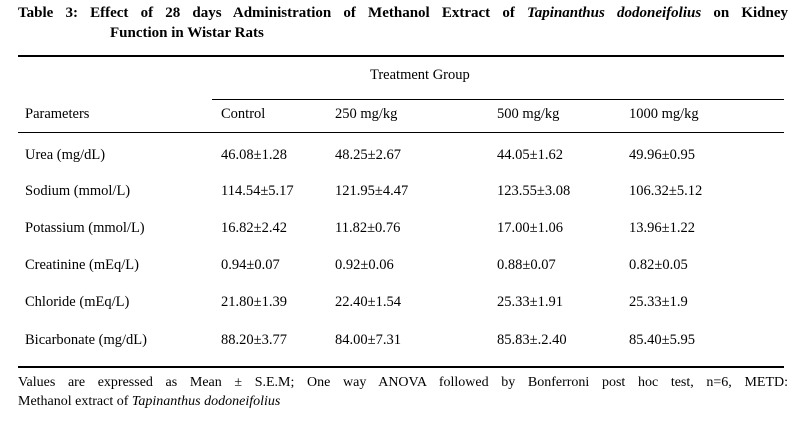 This screenshot has width=800, height=423. Describe the element at coordinates (254, 340) in the screenshot. I see `table-cell: 88.20±3.77` at that location.